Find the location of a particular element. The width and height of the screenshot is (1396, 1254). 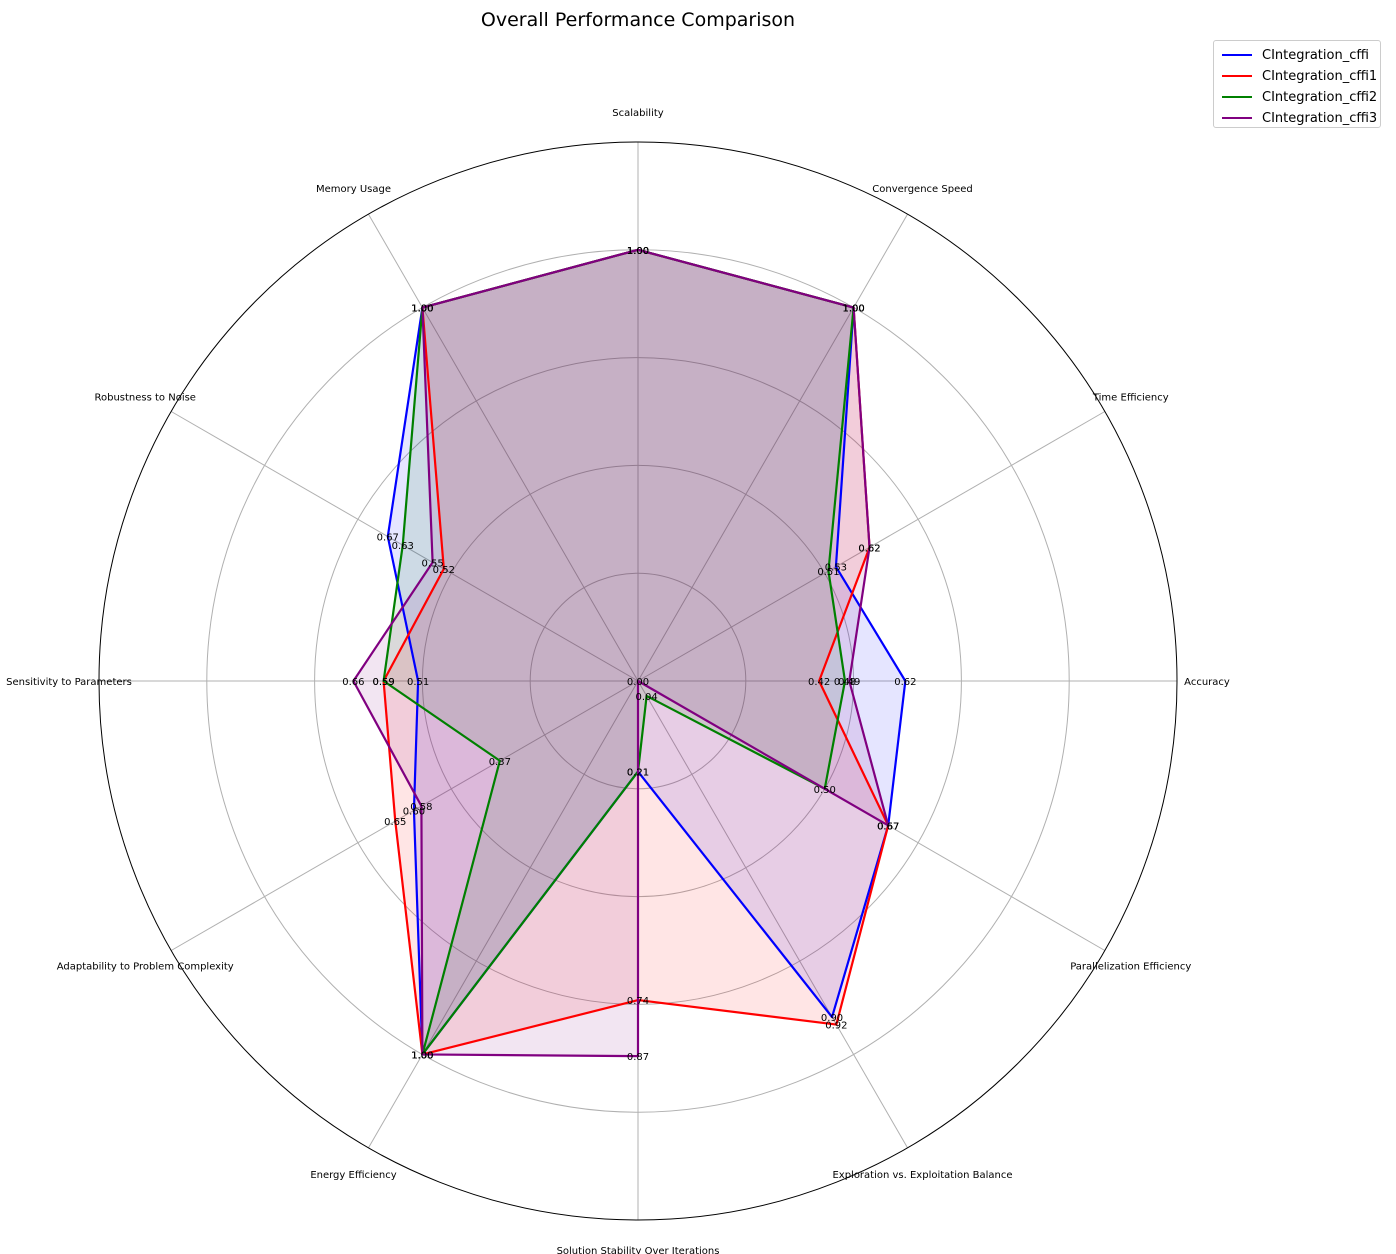

axis-label-6: Exploration vs. Exploitation Balance is located at coordinates (922, 1175).